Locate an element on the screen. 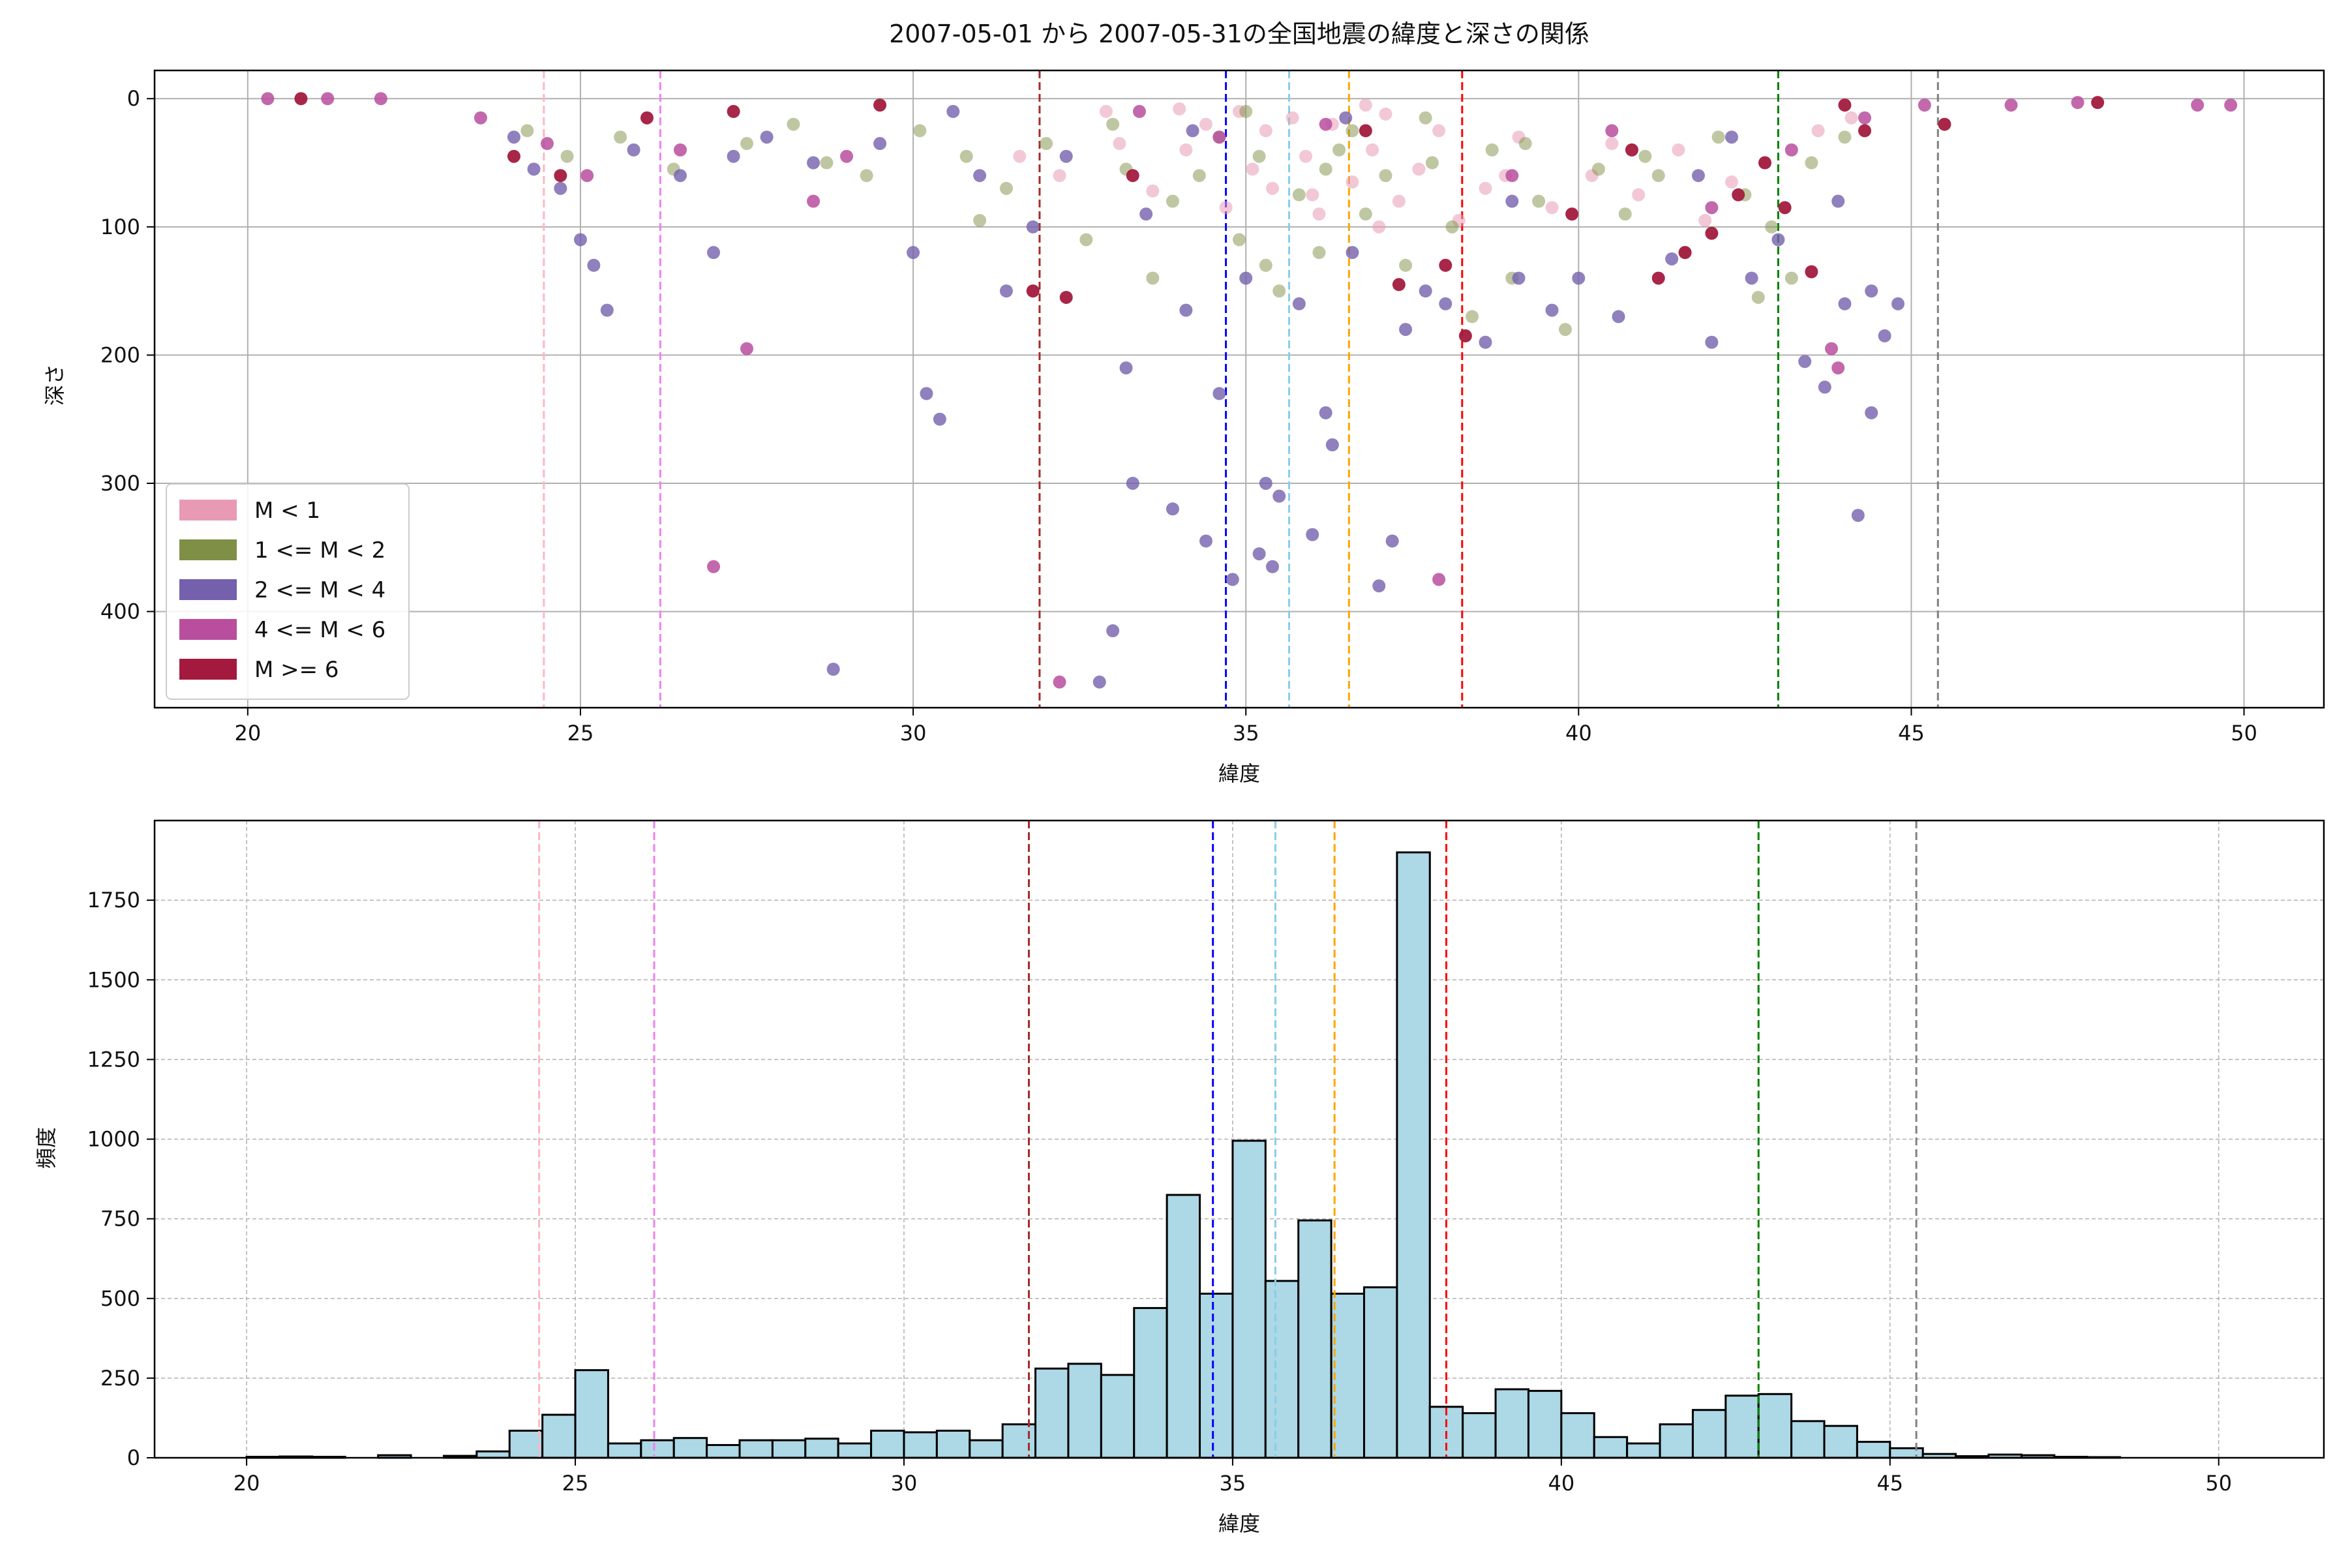  hist-xtick-label: 20 is located at coordinates (247, 1483).